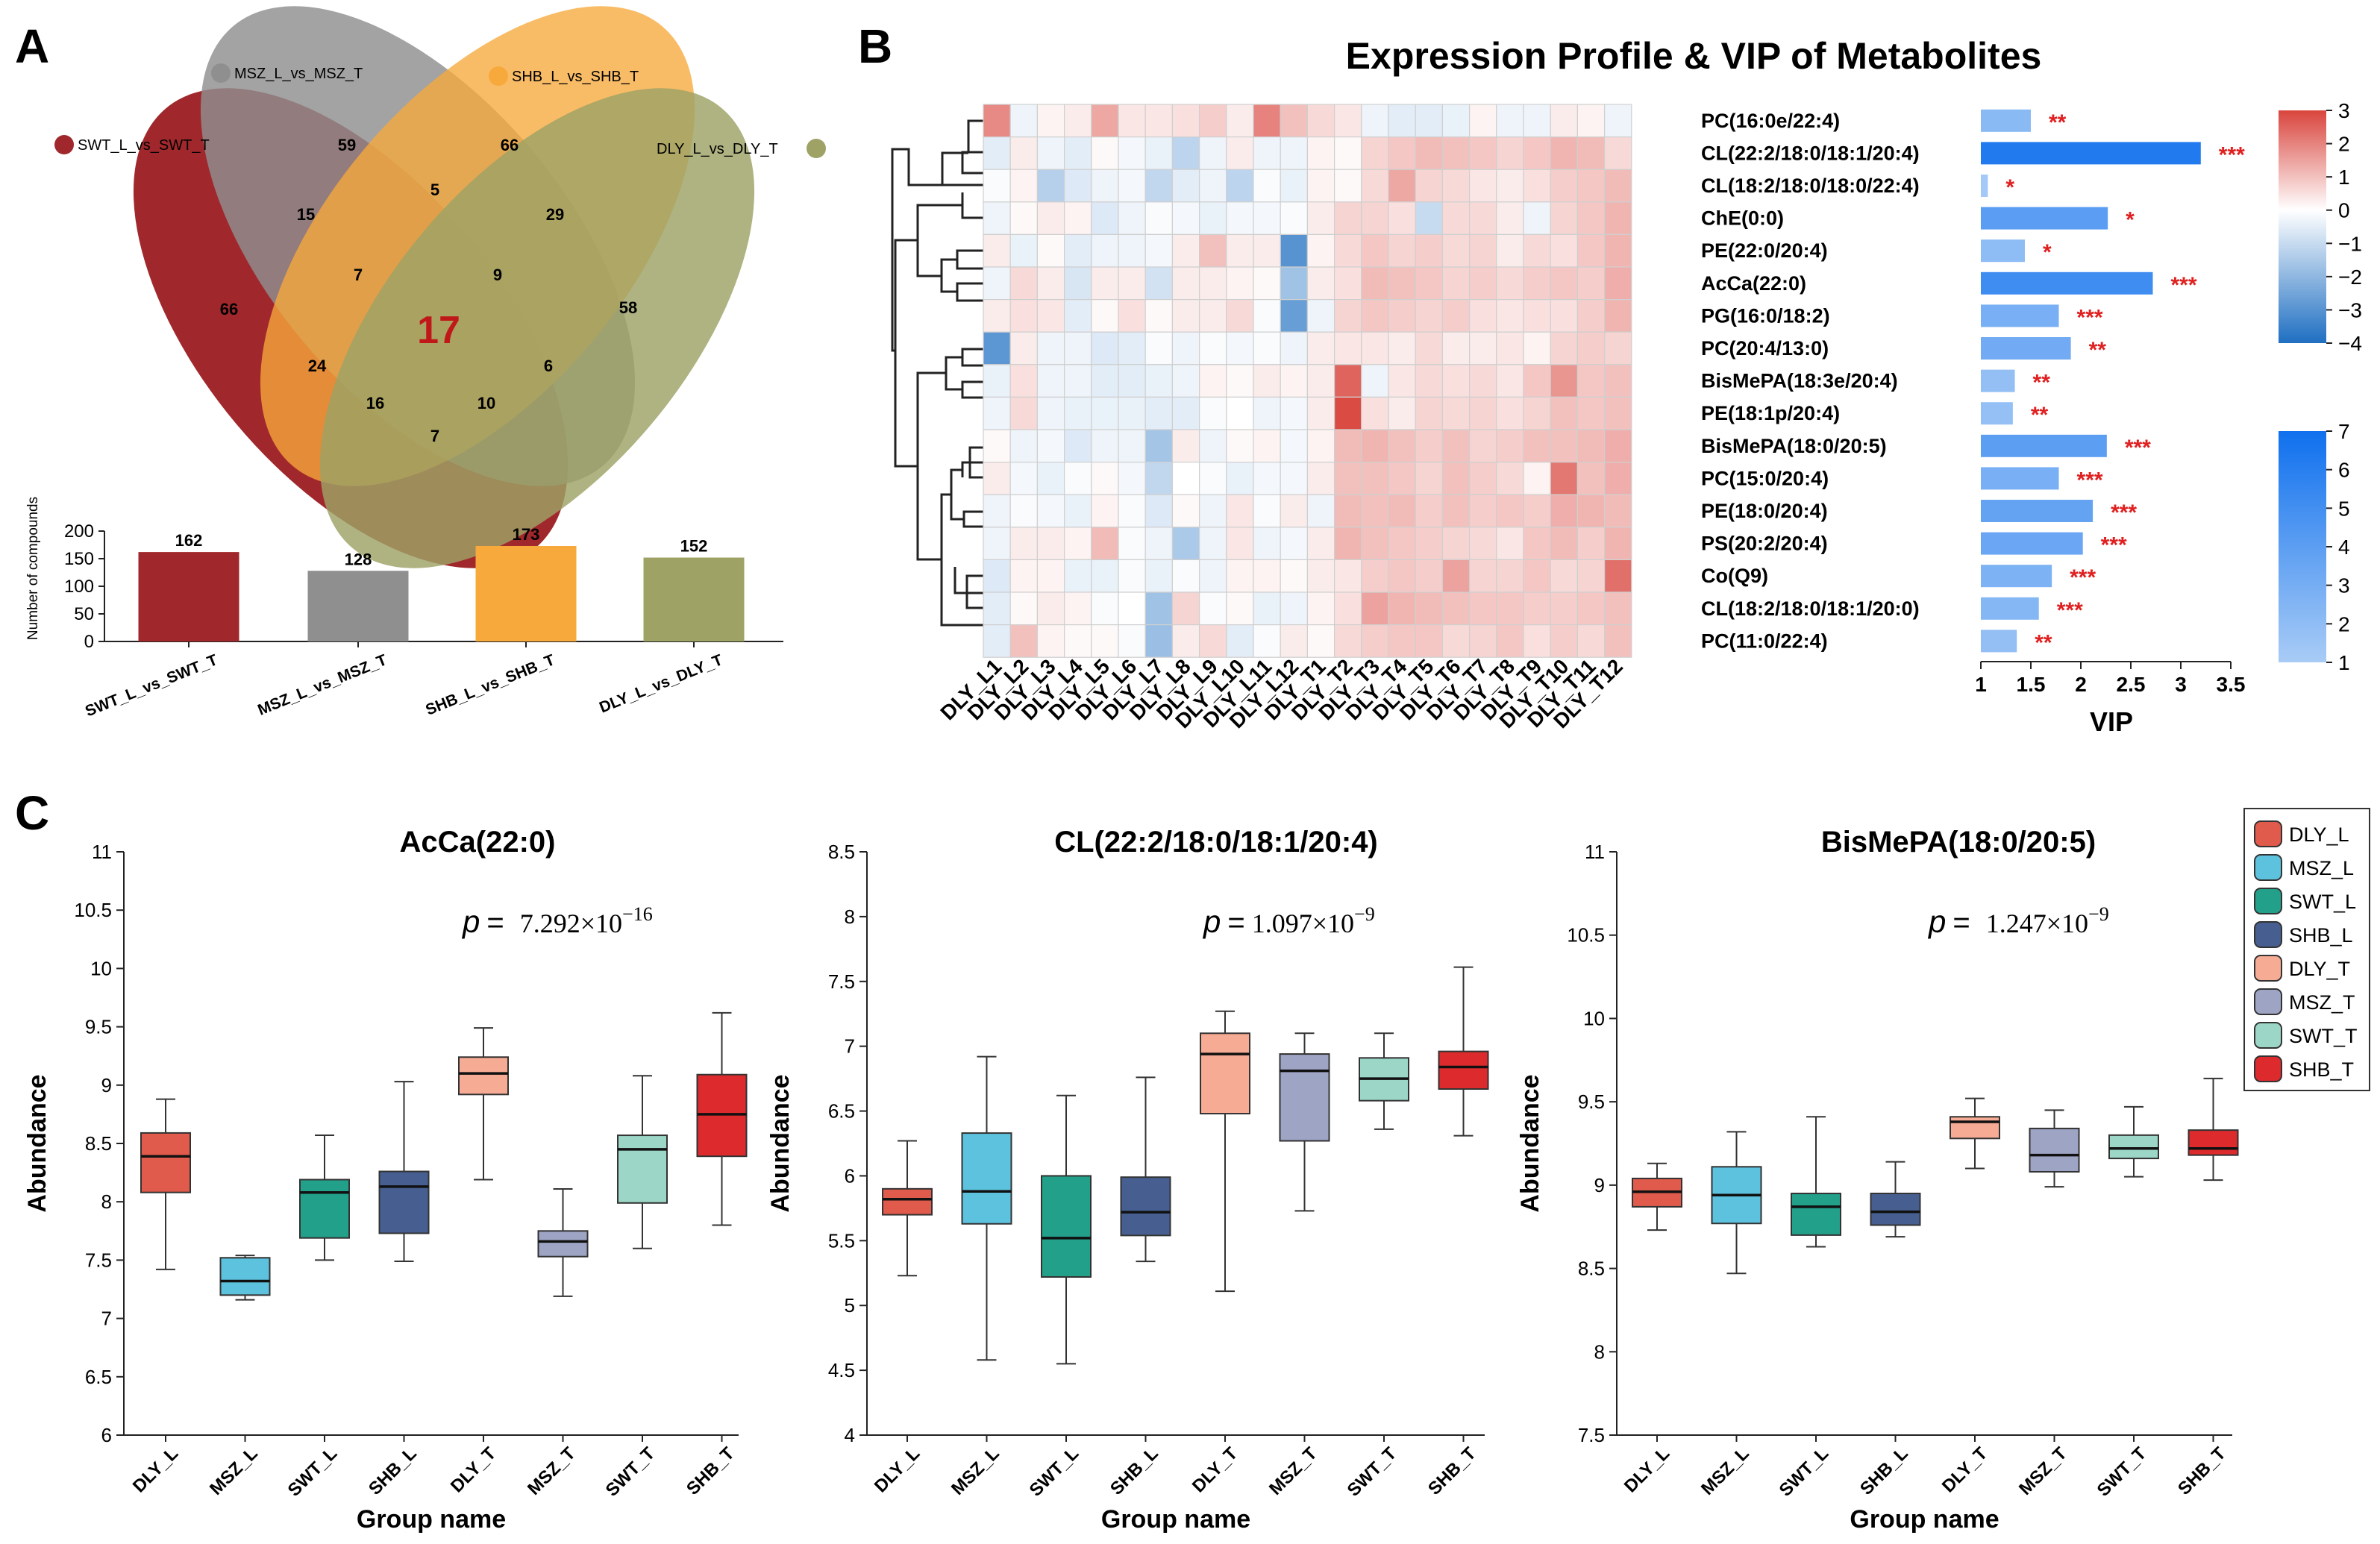 This screenshot has height=1544, width=2380. Describe the element at coordinates (347, 145) in the screenshot. I see `venn-count-msz: 59` at that location.